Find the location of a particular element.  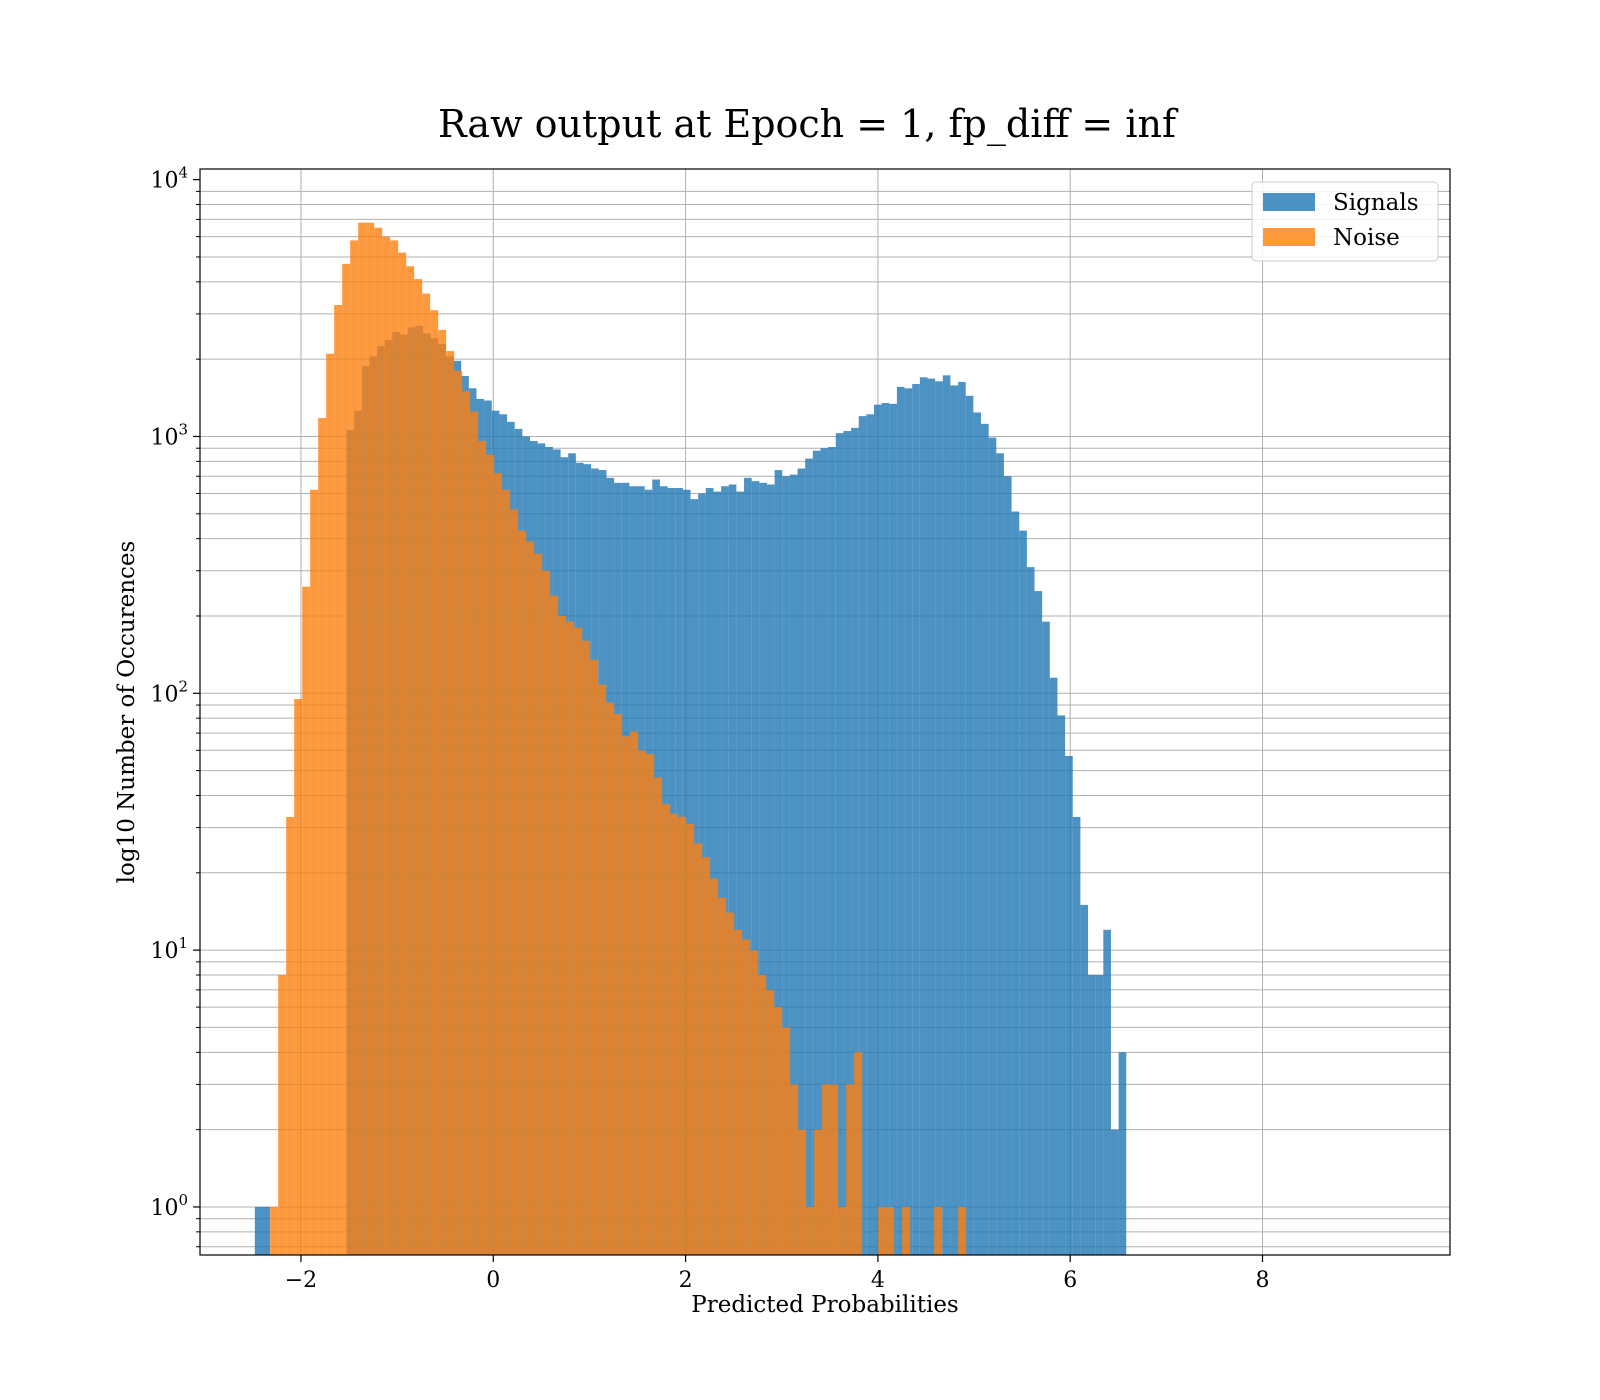

x-tick-label: 2 is located at coordinates (686, 1280).